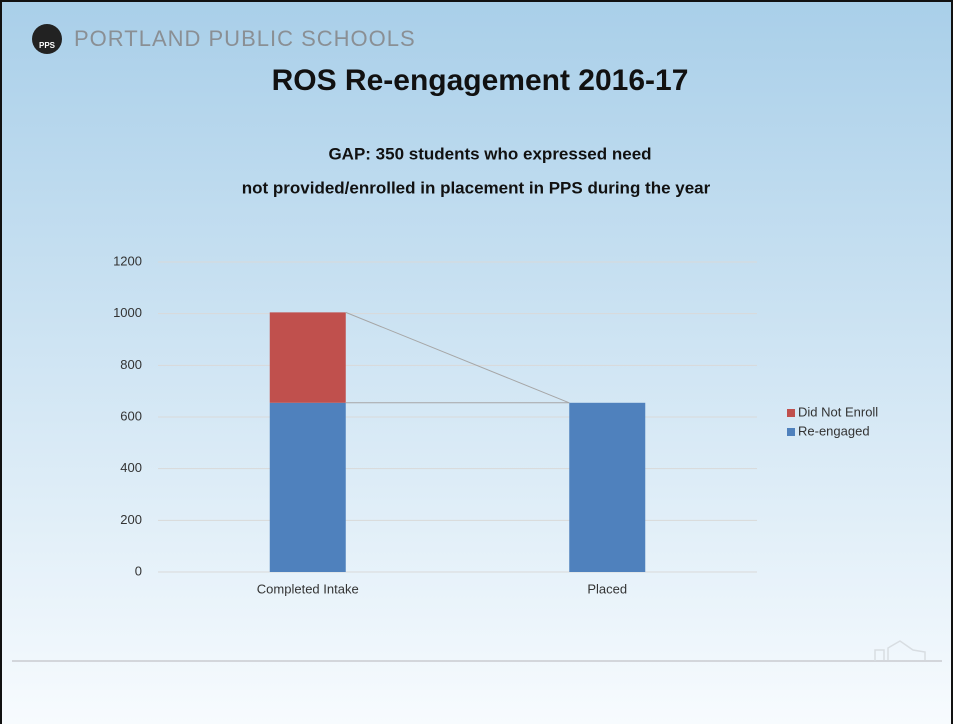 This screenshot has width=953, height=724. Describe the element at coordinates (308, 588) in the screenshot. I see `x-tick-label: Completed Intake` at that location.